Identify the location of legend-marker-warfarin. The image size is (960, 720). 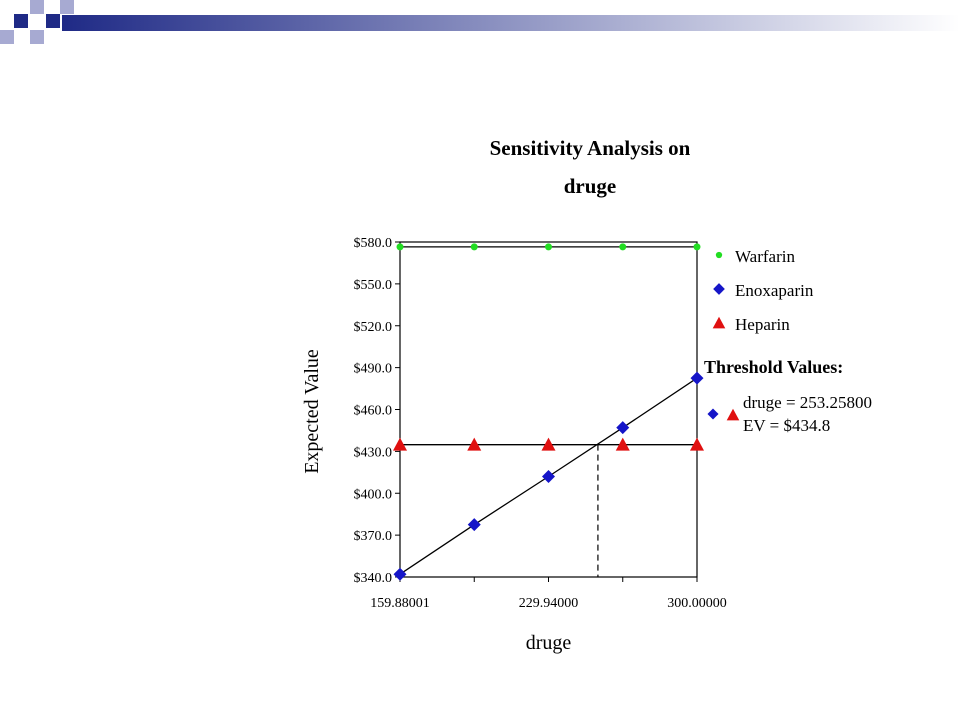
(719, 255).